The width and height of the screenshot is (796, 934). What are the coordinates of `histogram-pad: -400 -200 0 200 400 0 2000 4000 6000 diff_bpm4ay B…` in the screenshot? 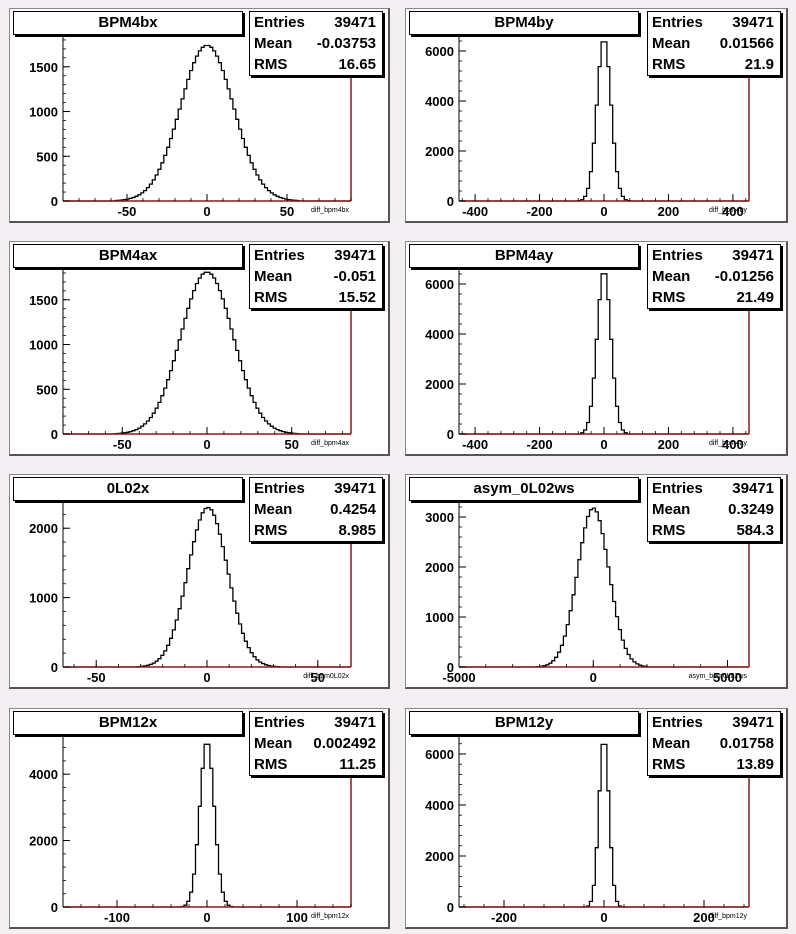 It's located at (596, 348).